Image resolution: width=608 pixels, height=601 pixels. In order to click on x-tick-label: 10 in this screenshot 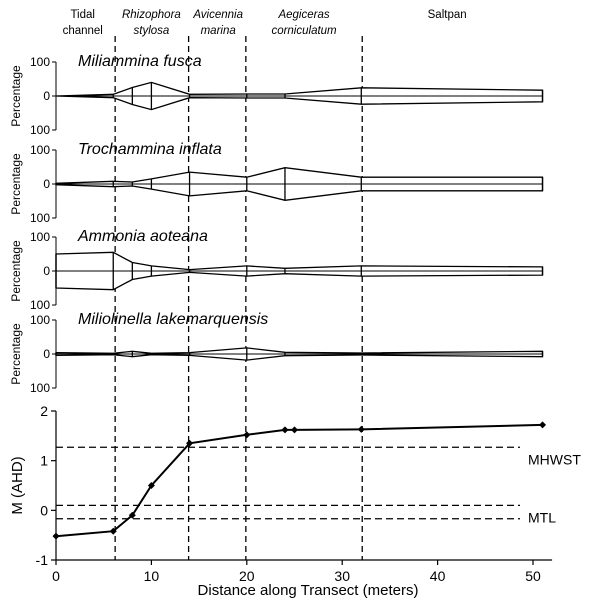, I will do `click(152, 576)`.